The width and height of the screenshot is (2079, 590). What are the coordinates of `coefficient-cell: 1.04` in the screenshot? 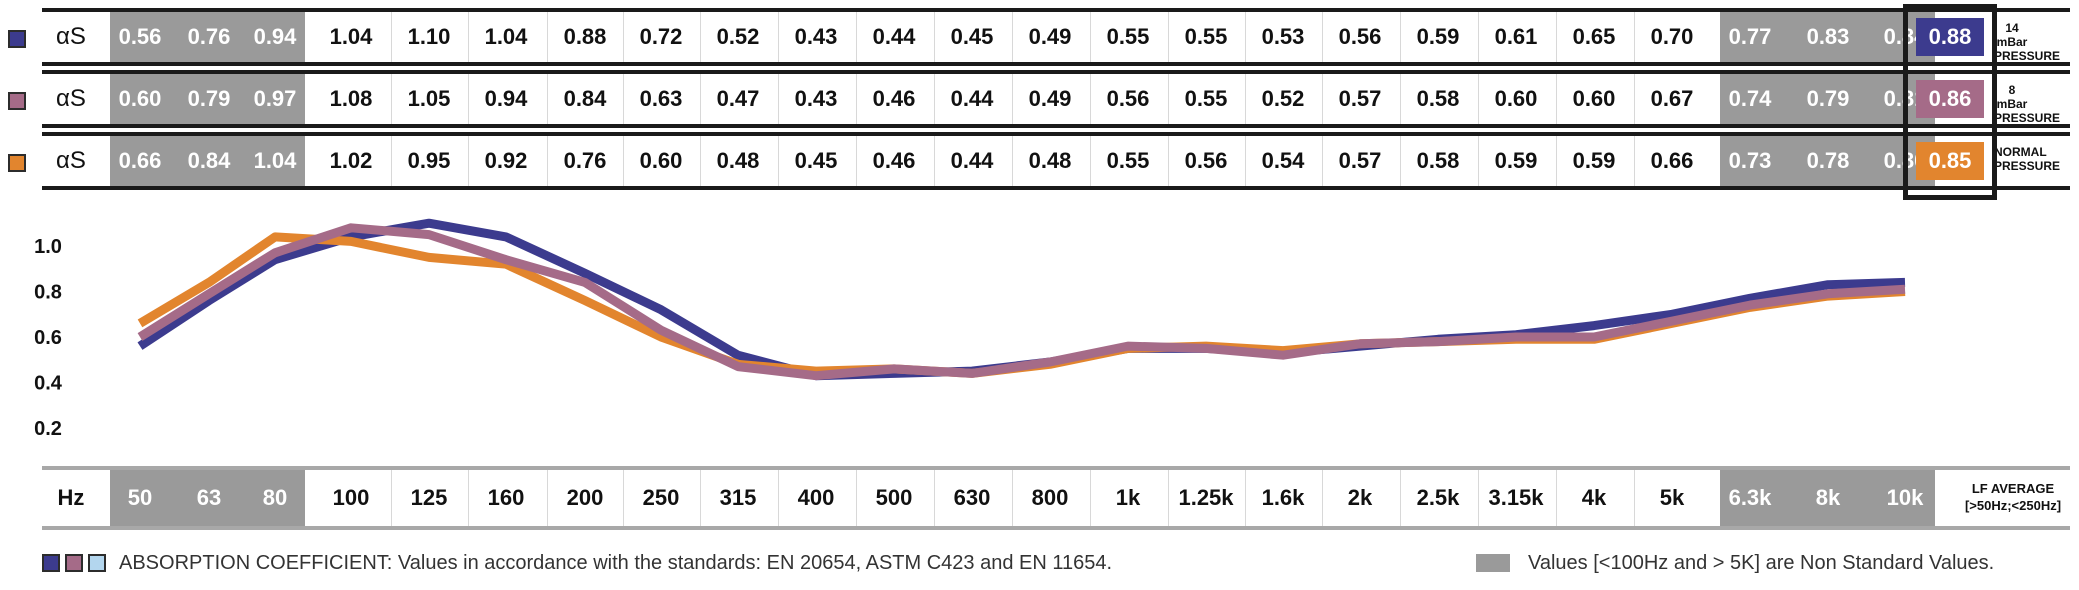 It's located at (275, 160).